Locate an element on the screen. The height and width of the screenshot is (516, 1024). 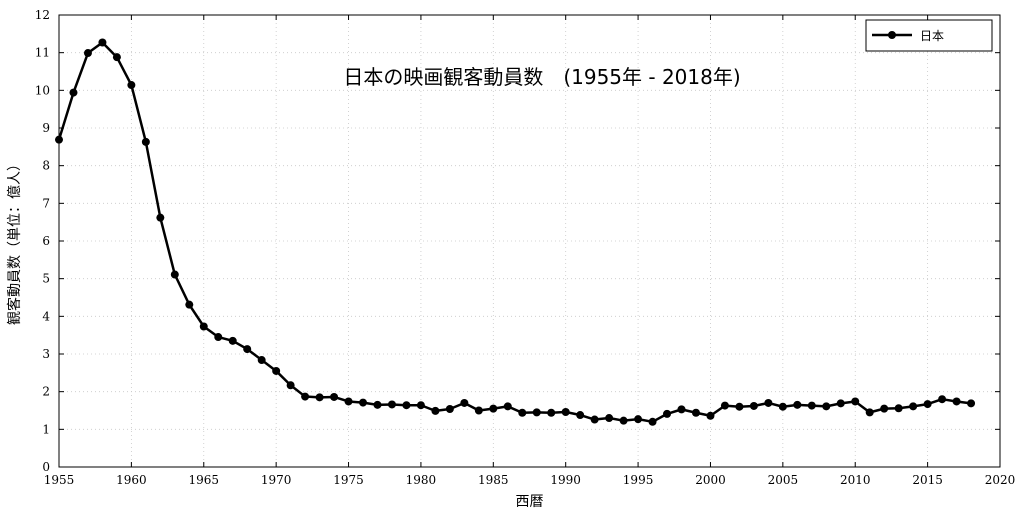
y-tick-label: 10 is located at coordinates (42, 90).